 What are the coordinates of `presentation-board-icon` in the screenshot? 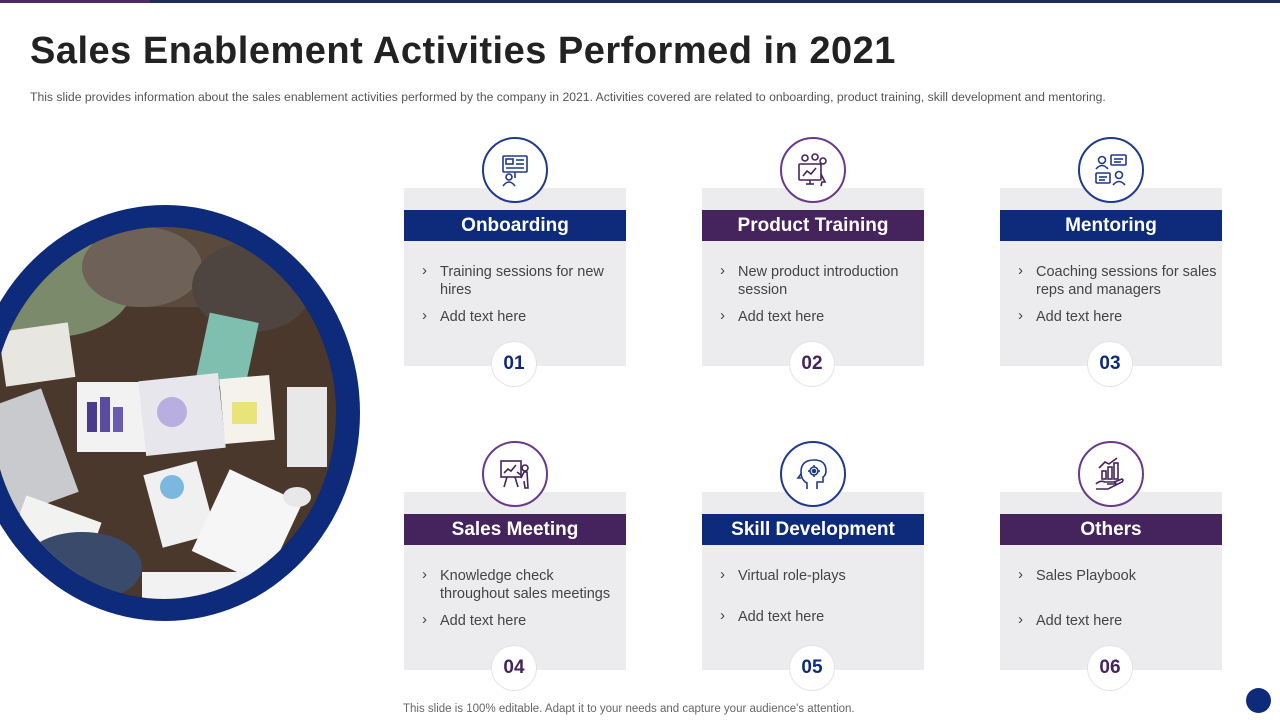 It's located at (515, 474).